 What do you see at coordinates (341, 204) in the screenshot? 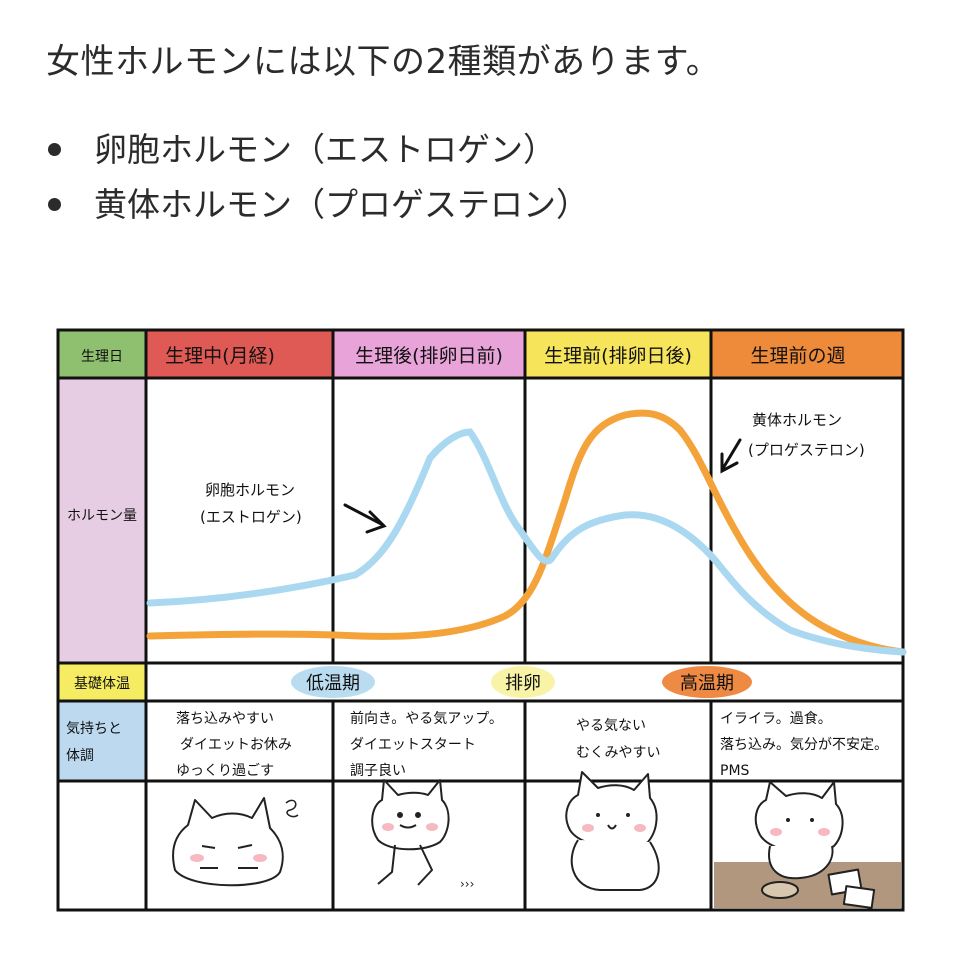
I see `list-item-label: 黄体ホルモン（プロゲステロン）` at bounding box center [341, 204].